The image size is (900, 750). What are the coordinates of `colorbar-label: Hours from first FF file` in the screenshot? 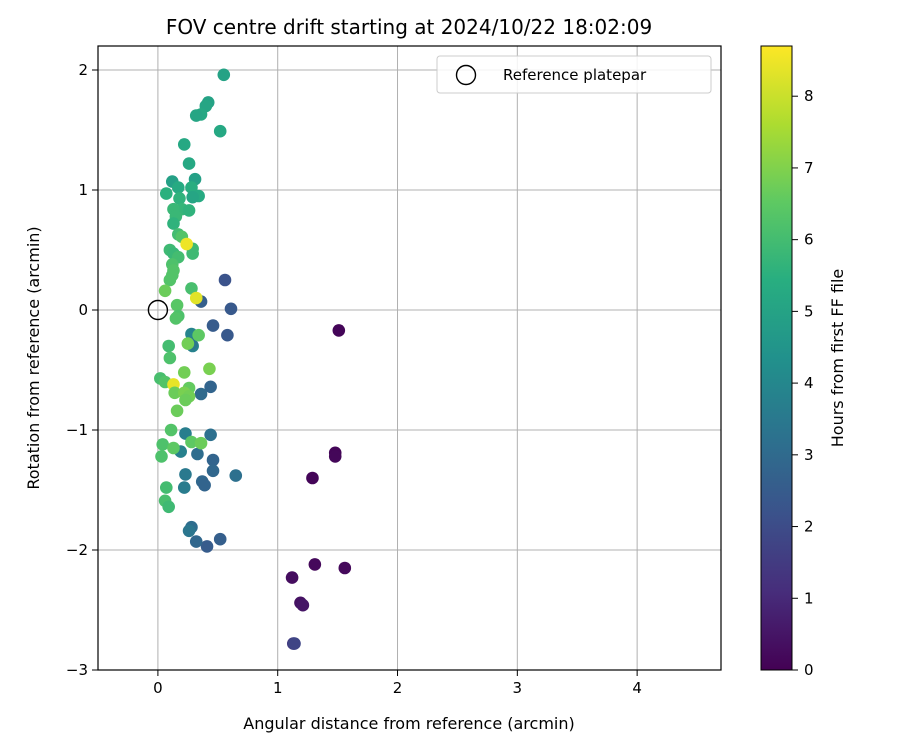 It's located at (837, 358).